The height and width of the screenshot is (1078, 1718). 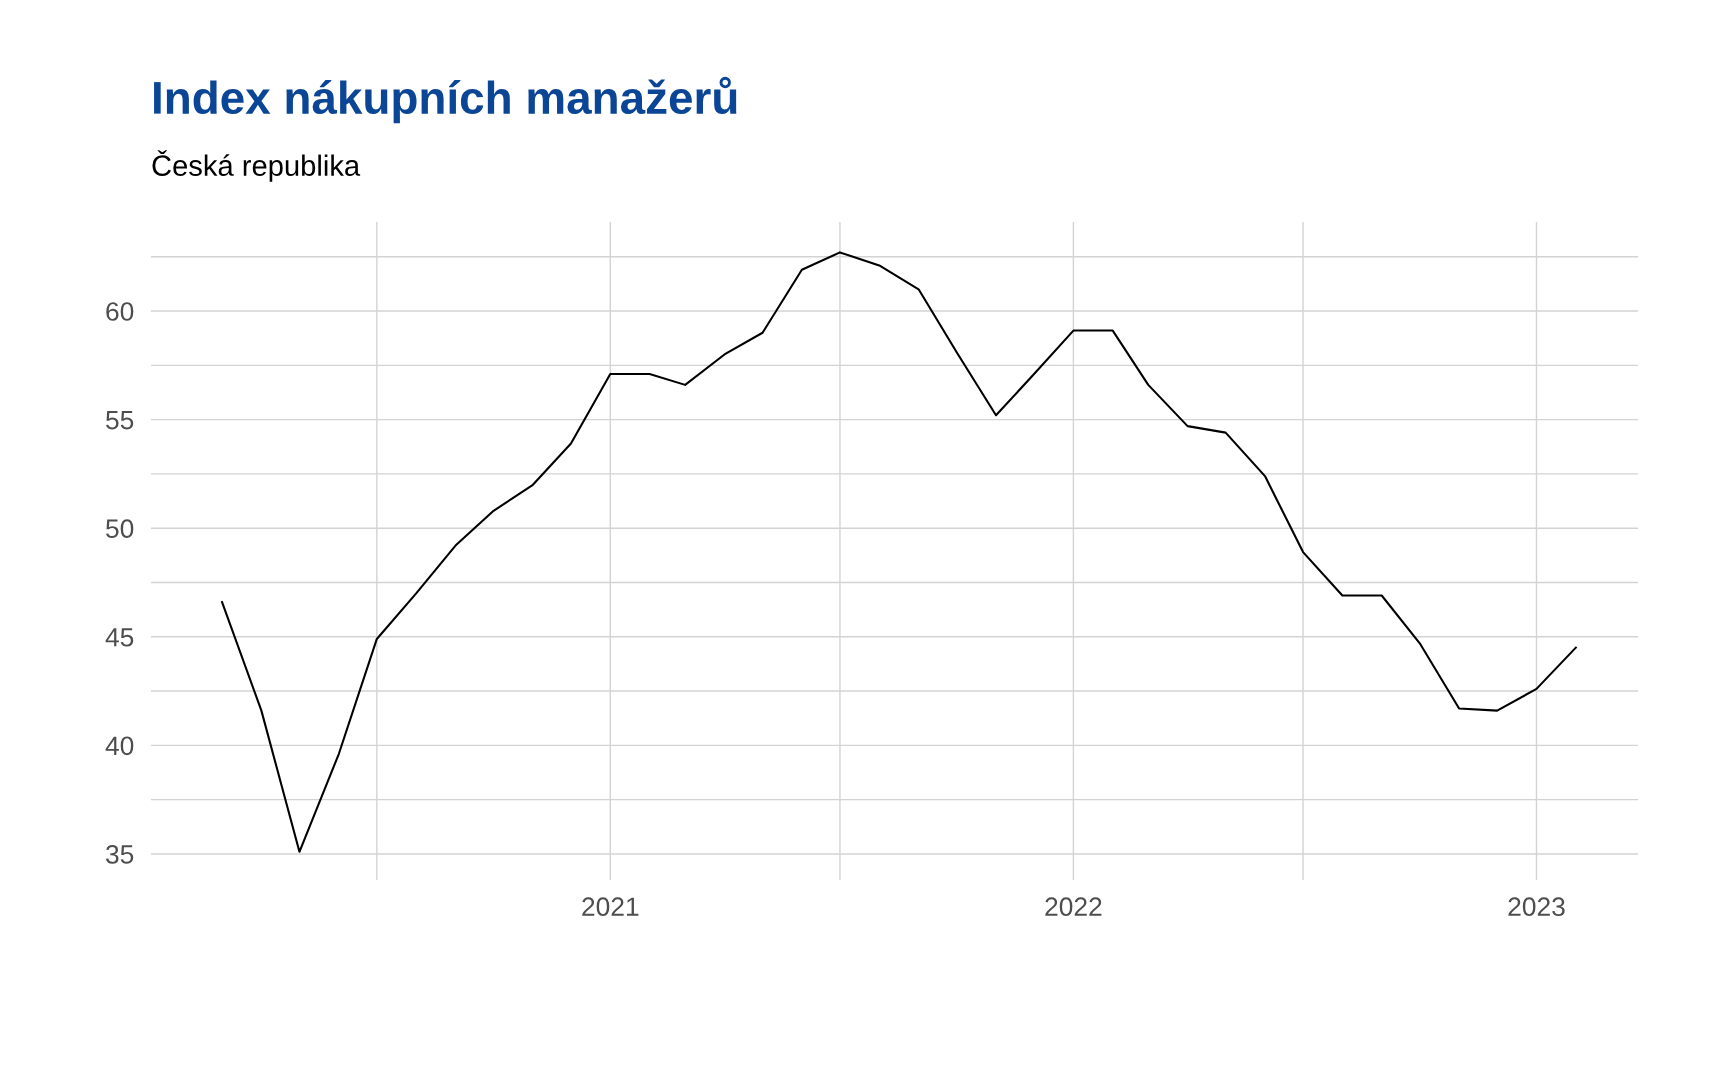 I want to click on y-tick-label: 55, so click(x=120, y=420).